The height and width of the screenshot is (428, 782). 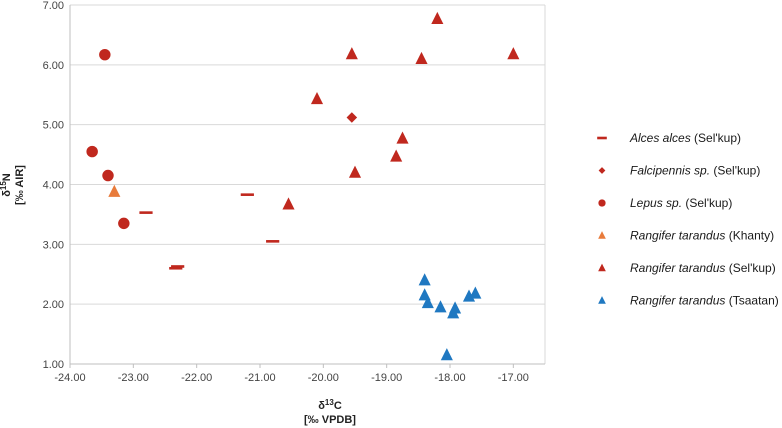 I want to click on y-tick-label: 2.00, so click(x=53, y=305).